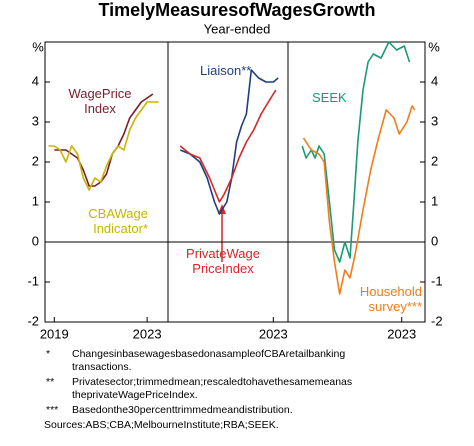 Image resolution: width=474 pixels, height=446 pixels. What do you see at coordinates (100, 101) in the screenshot?
I see `series-label: WagePrice Index` at bounding box center [100, 101].